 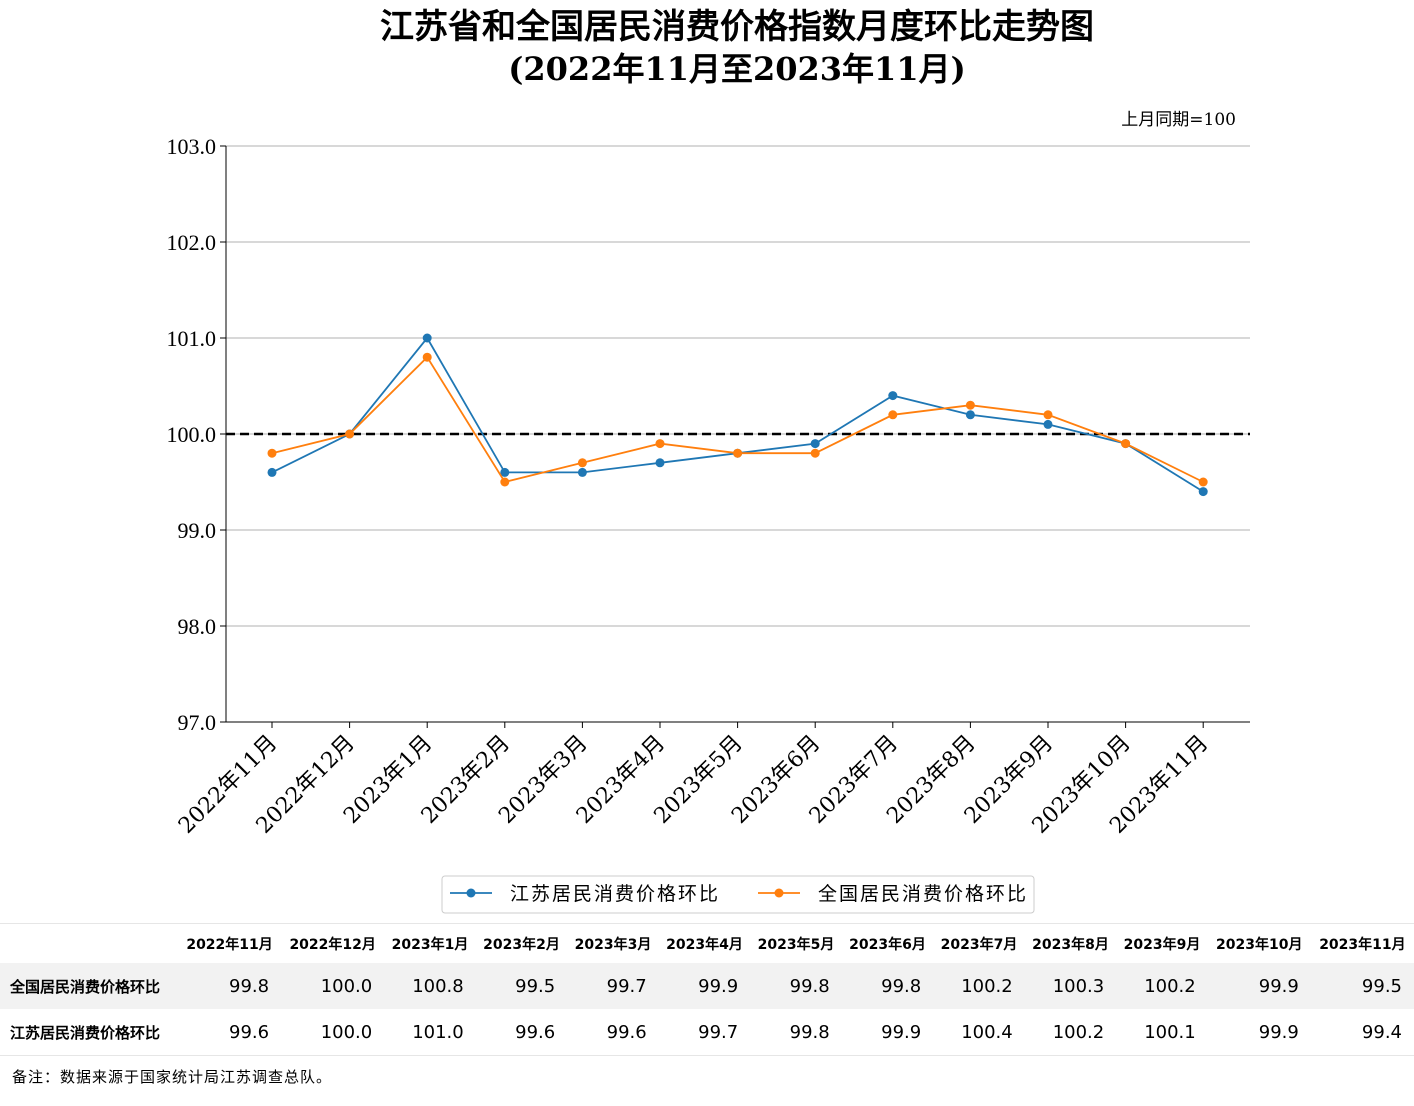 What do you see at coordinates (1162, 944) in the screenshot?
I see `table-column-header: 2023年9月` at bounding box center [1162, 944].